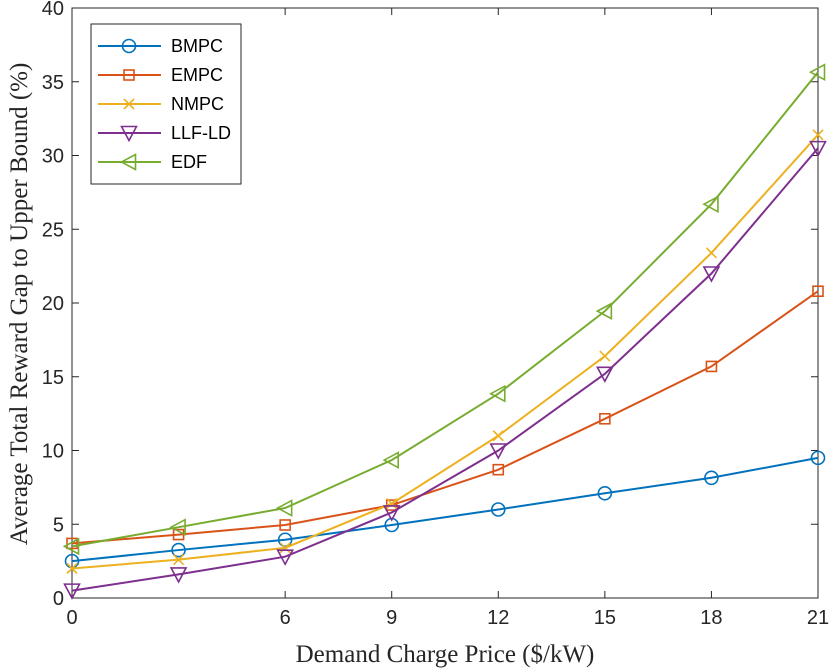 The image size is (830, 670). What do you see at coordinates (201, 133) in the screenshot?
I see `legend-label: LLF-LD` at bounding box center [201, 133].